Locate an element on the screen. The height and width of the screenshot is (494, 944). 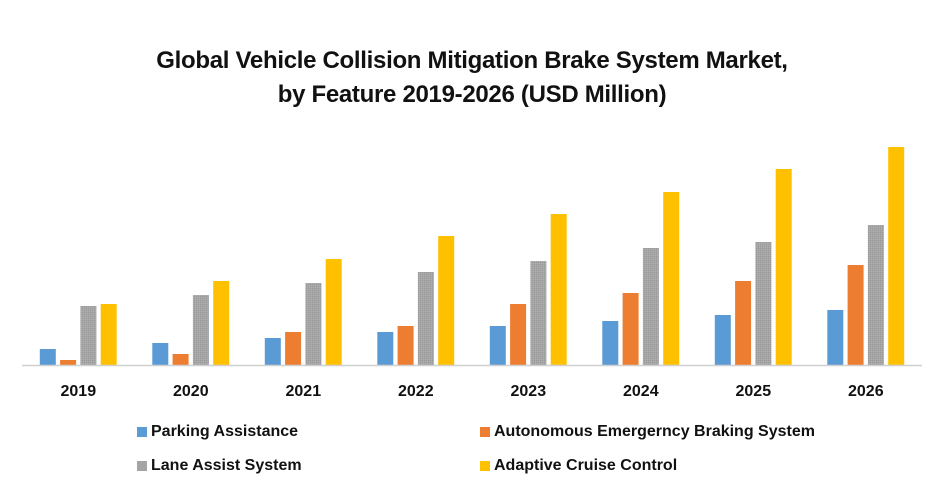
bar-2022-autonomous-emergerncy-braking-system is located at coordinates (405, 345).